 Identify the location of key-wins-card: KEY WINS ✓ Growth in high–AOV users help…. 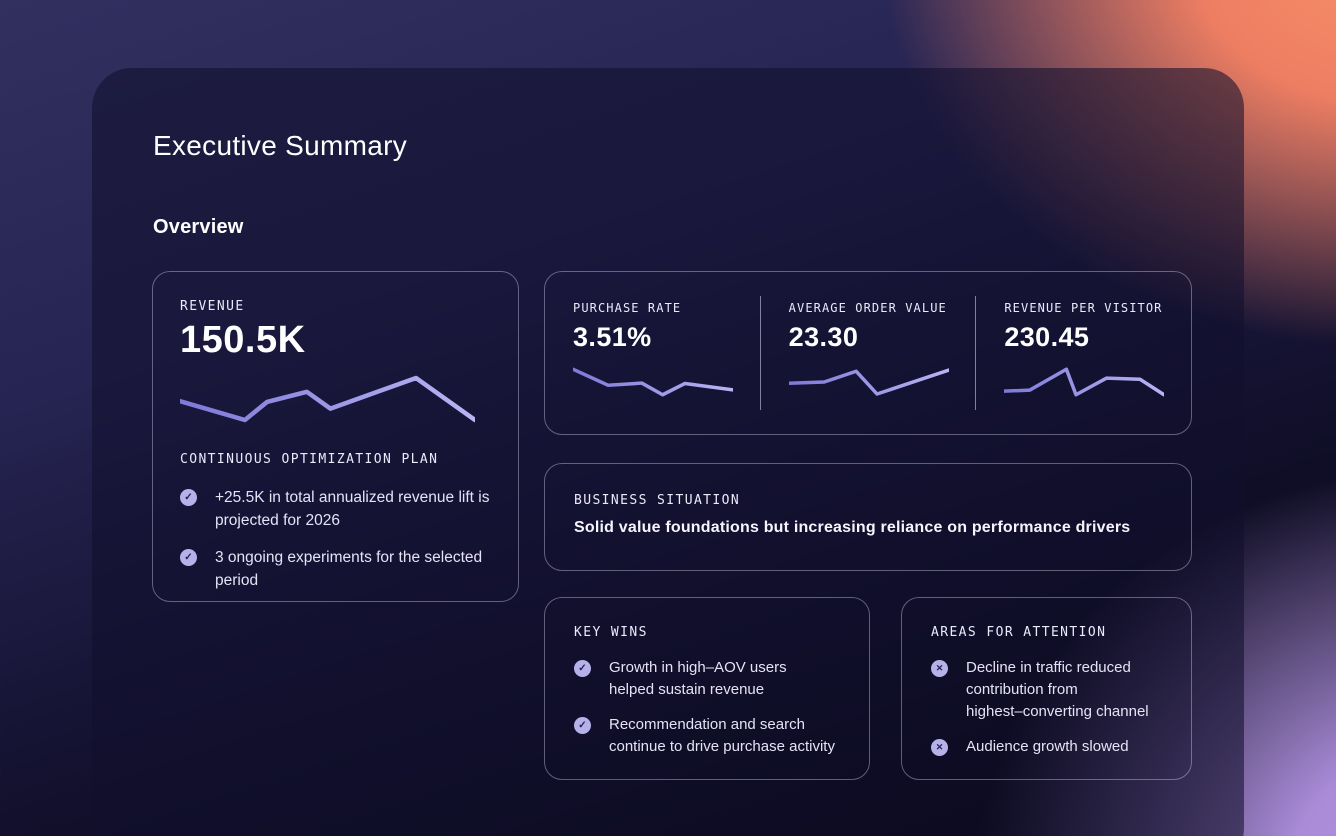
(707, 688).